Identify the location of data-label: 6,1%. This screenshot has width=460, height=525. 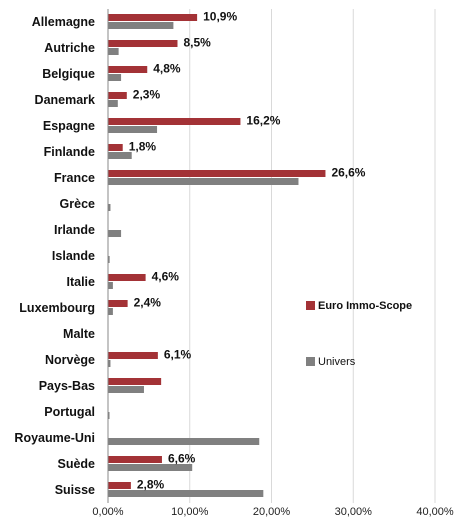
(178, 355).